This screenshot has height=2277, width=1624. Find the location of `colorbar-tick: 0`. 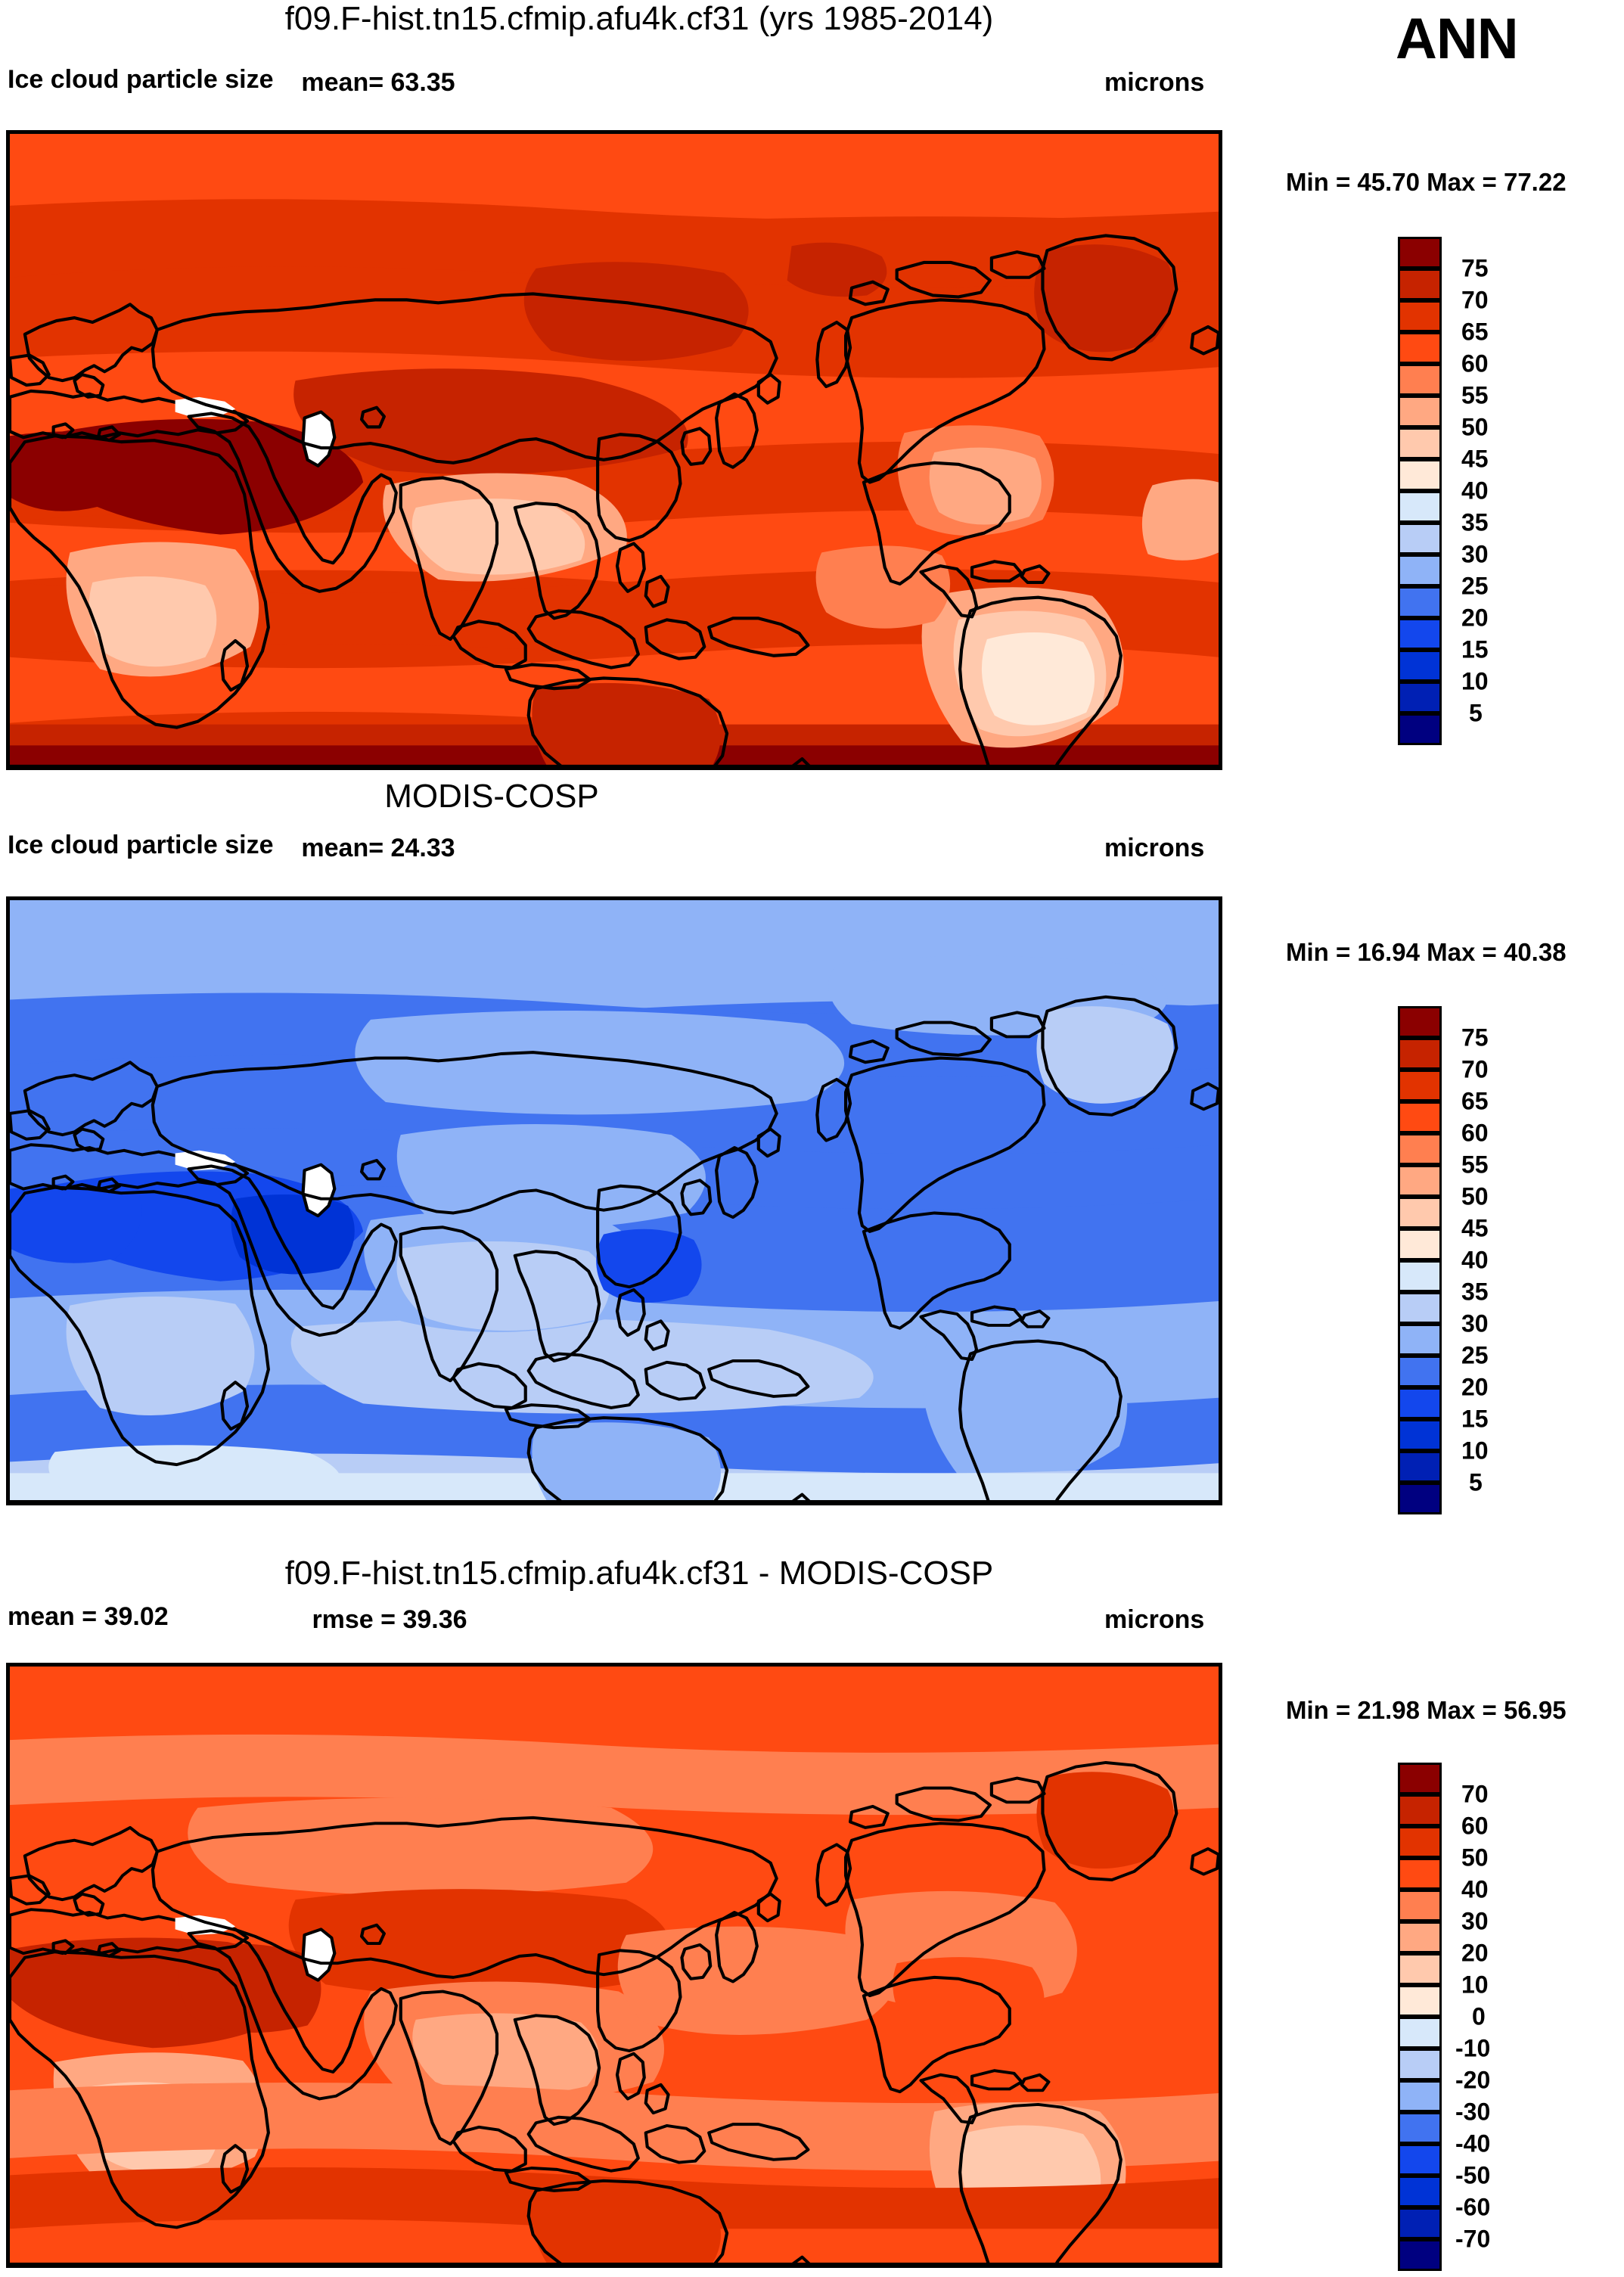

colorbar-tick: 0 is located at coordinates (1479, 2016).